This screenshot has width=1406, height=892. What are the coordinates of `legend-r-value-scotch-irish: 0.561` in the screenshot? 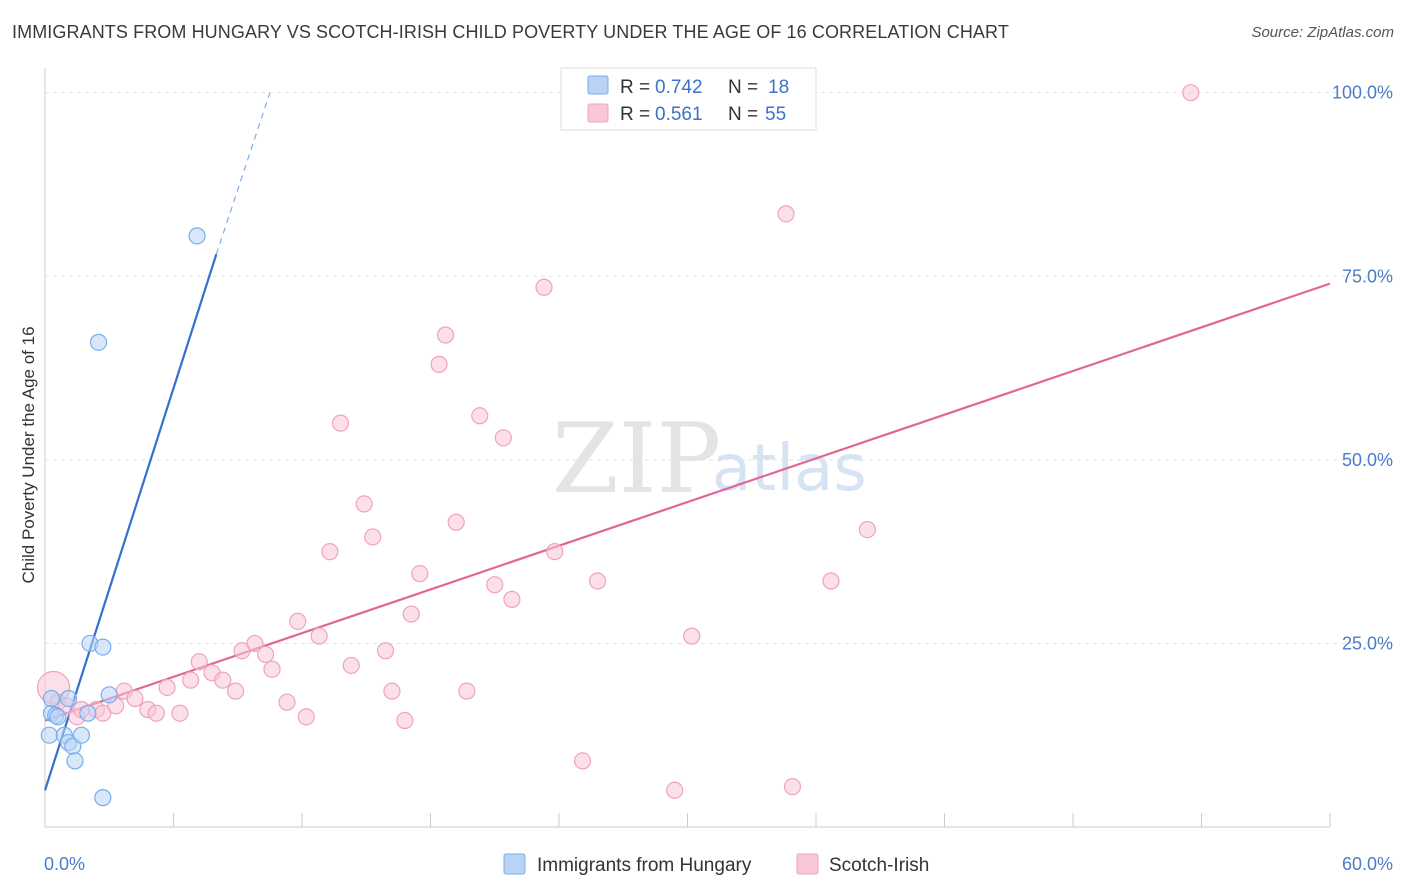 It's located at (679, 114).